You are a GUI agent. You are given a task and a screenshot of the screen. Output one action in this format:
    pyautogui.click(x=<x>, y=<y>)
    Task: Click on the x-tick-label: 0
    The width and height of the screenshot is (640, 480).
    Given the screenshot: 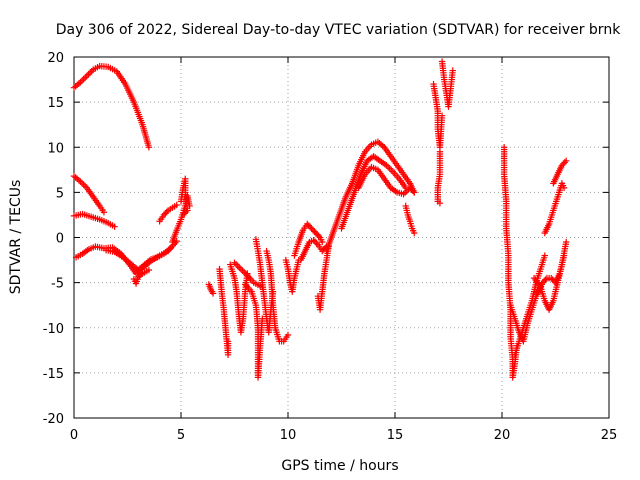 What is the action you would take?
    pyautogui.click(x=74, y=435)
    